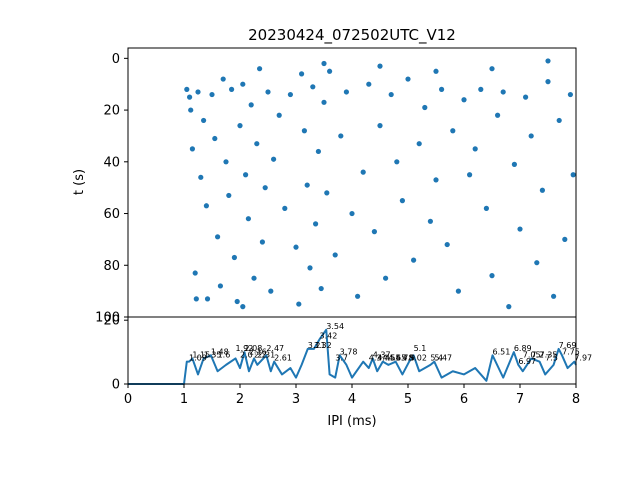 The width and height of the screenshot is (640, 480). I want to click on peak-annotation: 1.09, so click(198, 358).